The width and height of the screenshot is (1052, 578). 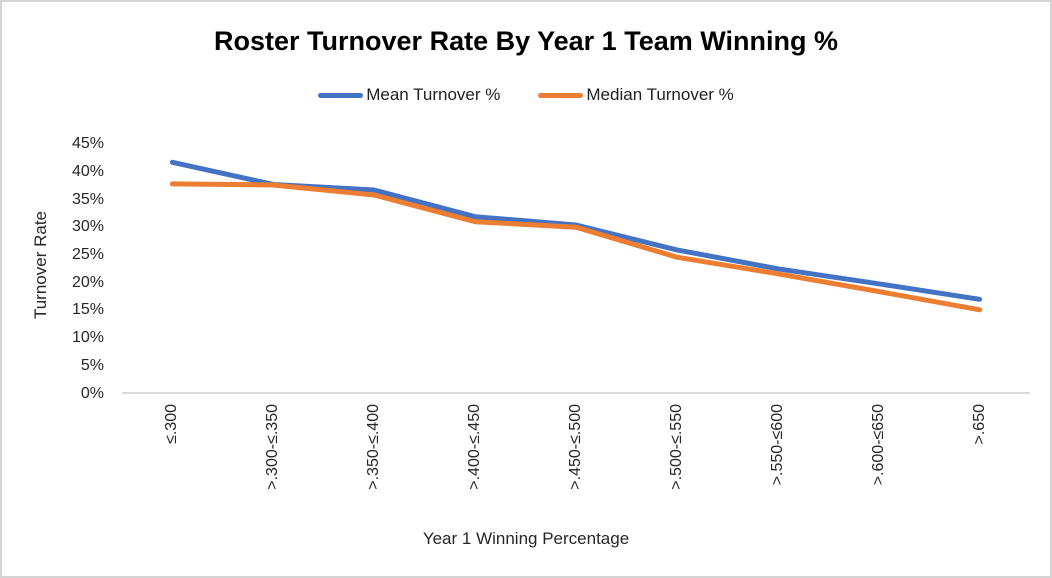 What do you see at coordinates (87, 171) in the screenshot?
I see `y-tick-label: 40%` at bounding box center [87, 171].